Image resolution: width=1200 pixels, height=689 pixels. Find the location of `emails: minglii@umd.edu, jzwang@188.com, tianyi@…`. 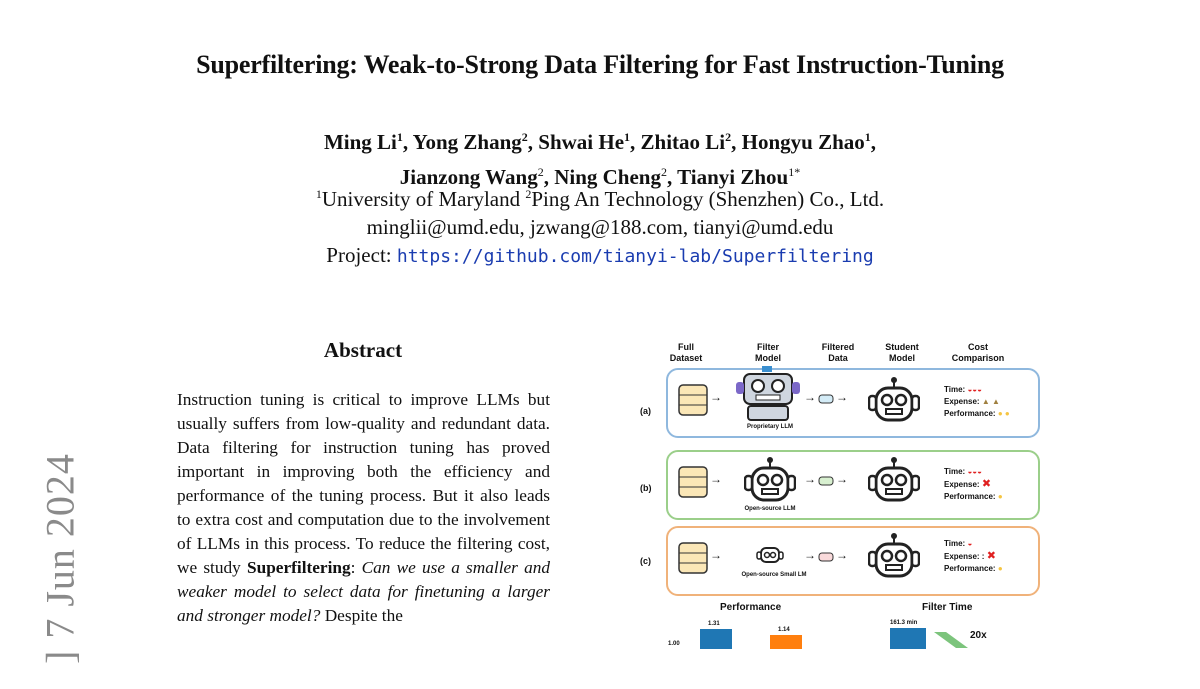

emails: minglii@umd.edu, jzwang@188.com, tianyi@… is located at coordinates (600, 227).